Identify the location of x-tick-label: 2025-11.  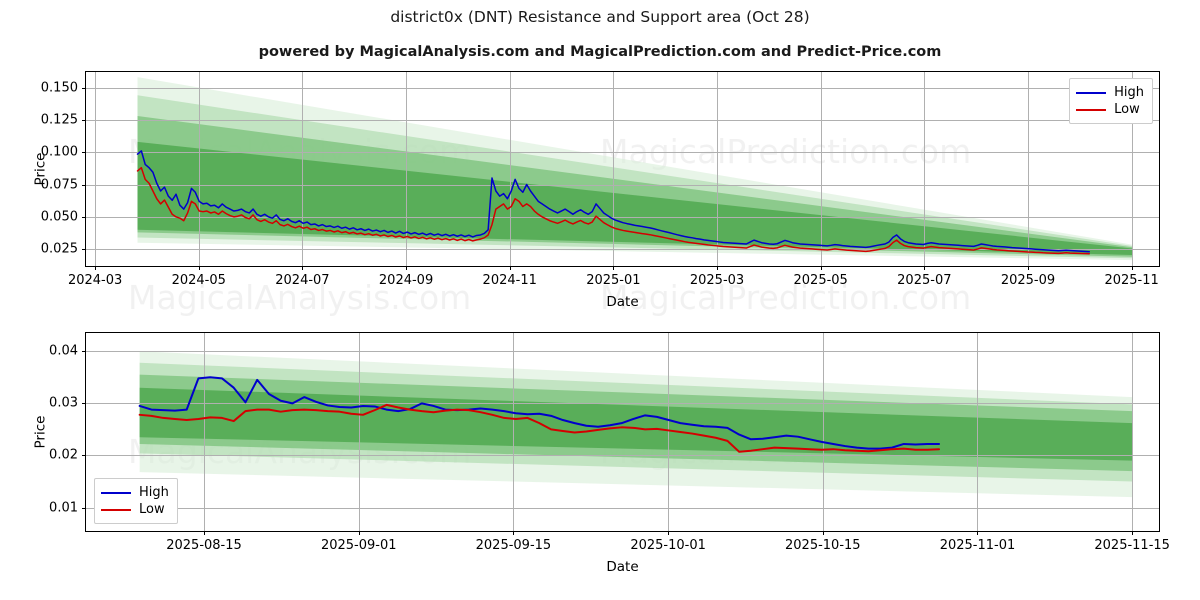
(1131, 280).